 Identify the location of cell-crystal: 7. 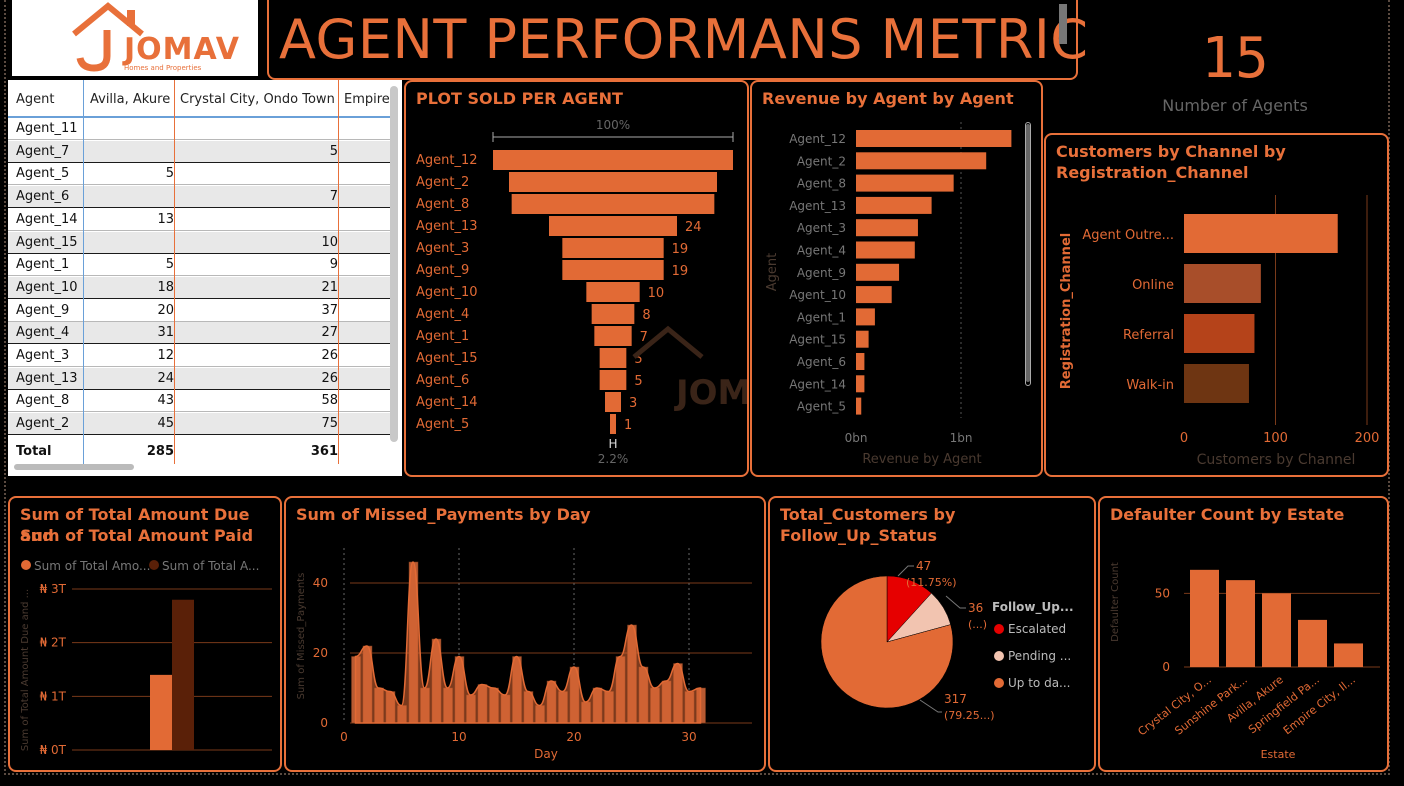
(333, 197).